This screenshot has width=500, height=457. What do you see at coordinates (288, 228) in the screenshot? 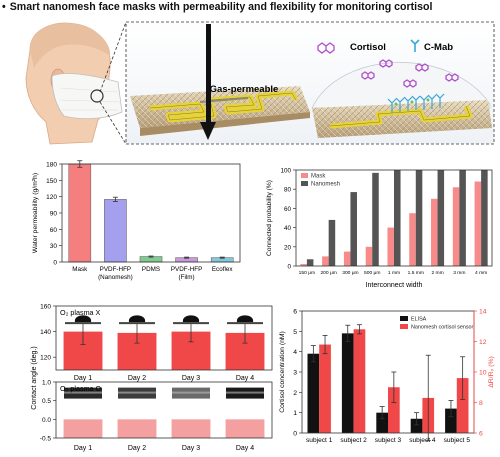
I see `y-tick-label: 40` at bounding box center [288, 228].